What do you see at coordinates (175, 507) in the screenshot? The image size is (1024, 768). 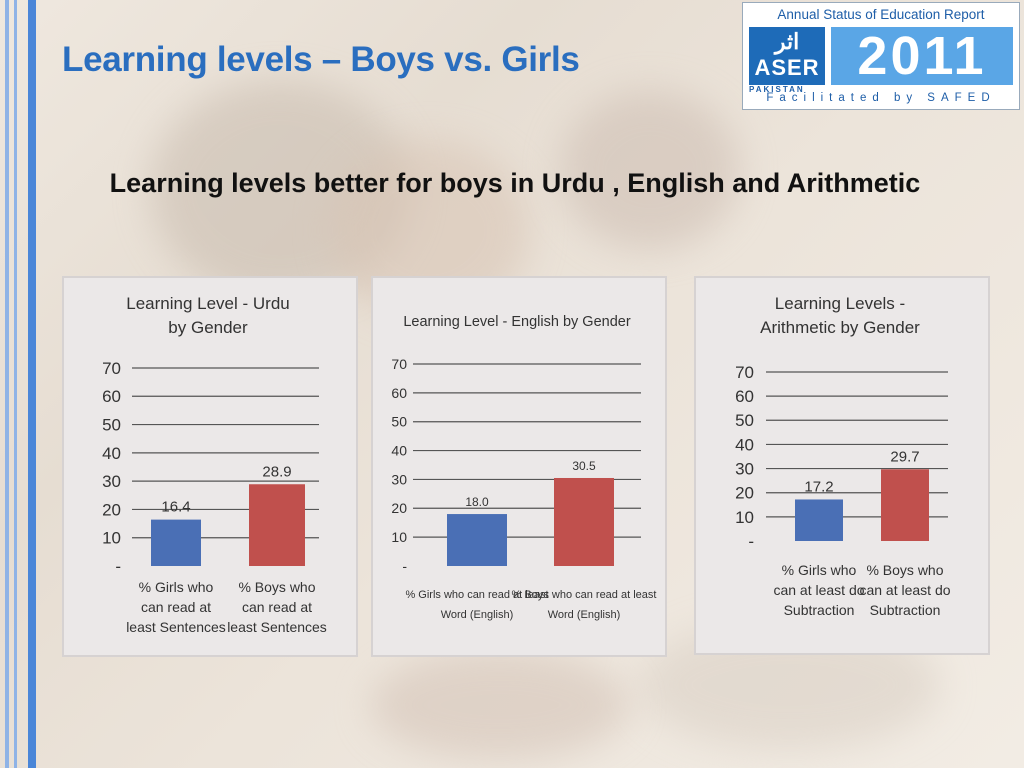 I see `data-label: 16.4` at bounding box center [175, 507].